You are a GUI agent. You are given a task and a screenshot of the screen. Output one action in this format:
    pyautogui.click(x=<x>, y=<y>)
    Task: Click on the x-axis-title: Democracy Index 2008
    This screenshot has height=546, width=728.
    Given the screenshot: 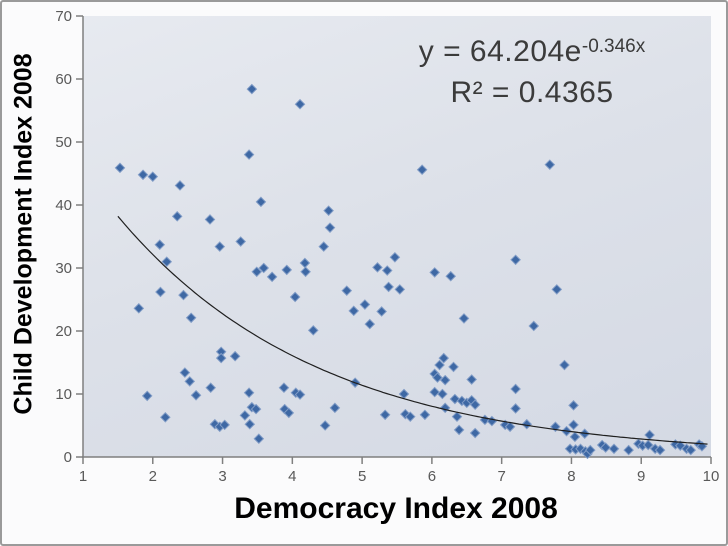 What is the action you would take?
    pyautogui.click(x=396, y=508)
    